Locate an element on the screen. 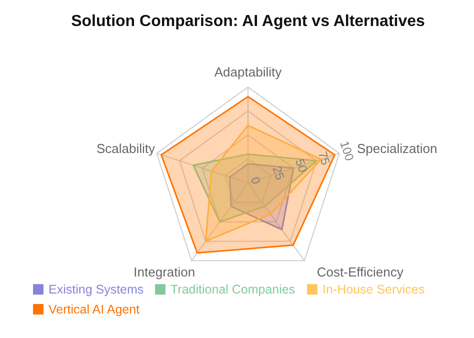 The height and width of the screenshot is (338, 474). spoke-label: Integration is located at coordinates (165, 272).